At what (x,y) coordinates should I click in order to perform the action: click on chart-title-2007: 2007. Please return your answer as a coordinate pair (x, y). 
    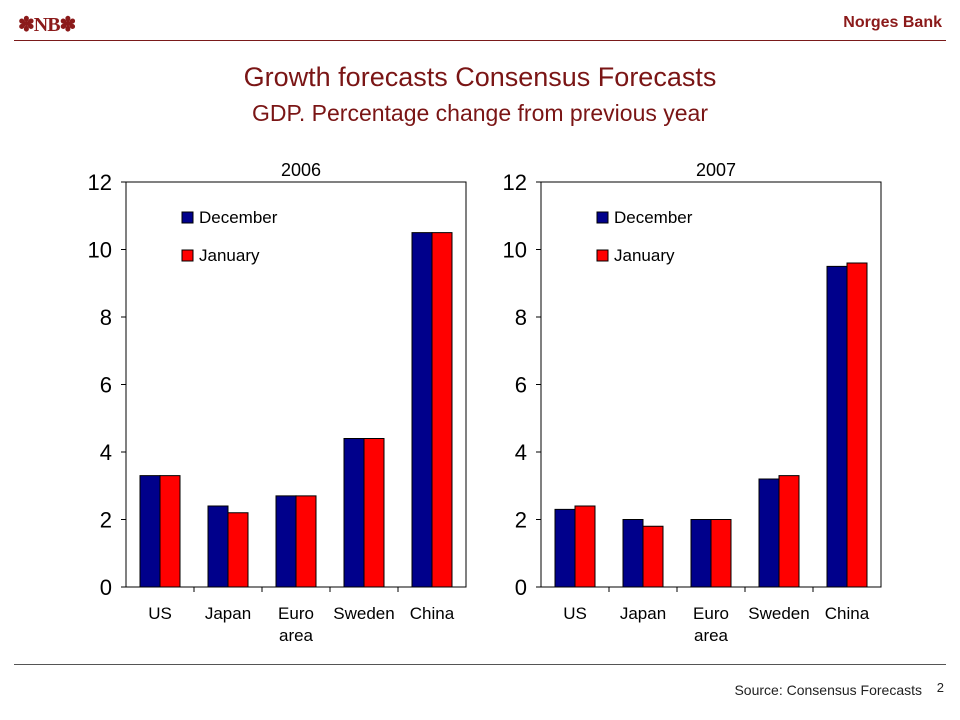
    Looking at the image, I should click on (716, 170).